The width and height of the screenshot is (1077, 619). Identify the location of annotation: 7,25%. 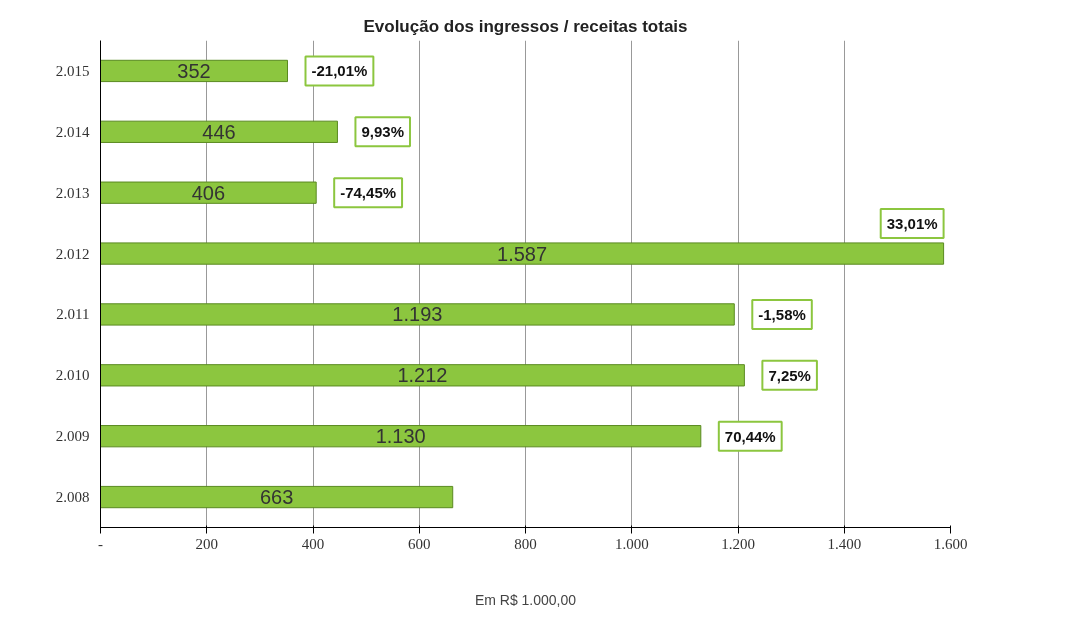
(789, 375).